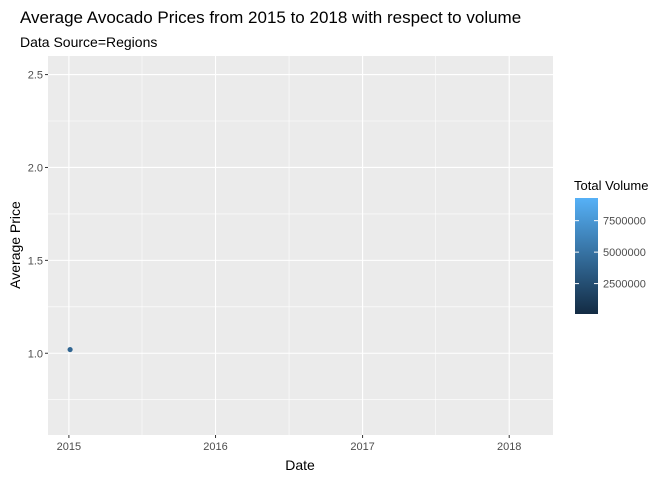  What do you see at coordinates (69, 447) in the screenshot?
I see `x-tick-label: 2015` at bounding box center [69, 447].